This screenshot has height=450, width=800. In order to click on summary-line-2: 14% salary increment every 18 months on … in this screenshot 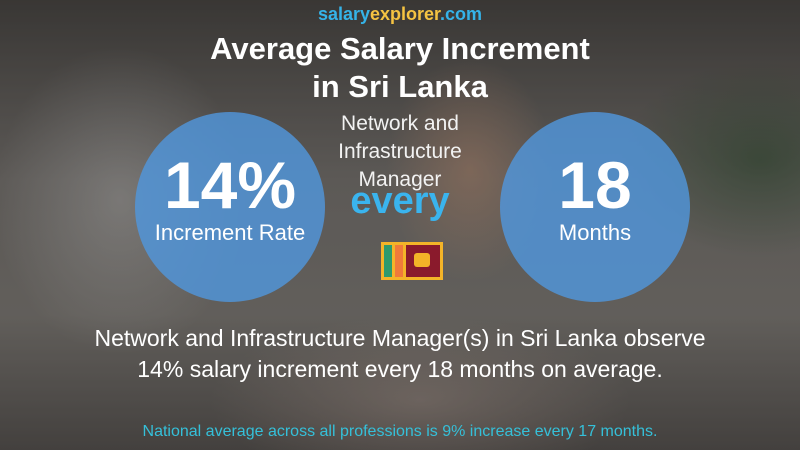, I will do `click(400, 369)`.